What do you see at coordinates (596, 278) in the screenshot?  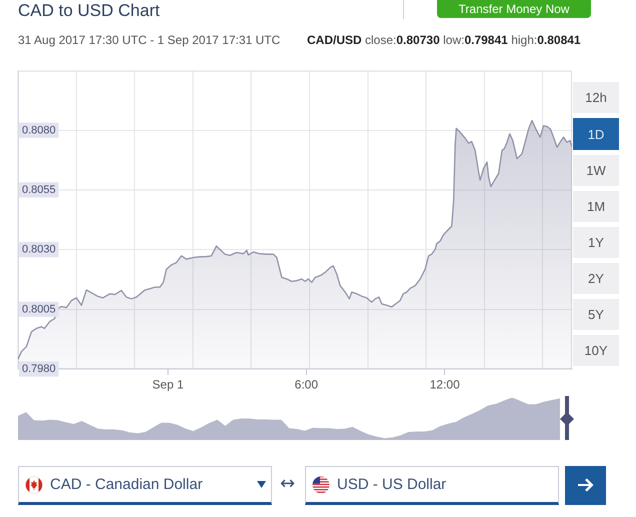 I see `range-button: 2Y` at bounding box center [596, 278].